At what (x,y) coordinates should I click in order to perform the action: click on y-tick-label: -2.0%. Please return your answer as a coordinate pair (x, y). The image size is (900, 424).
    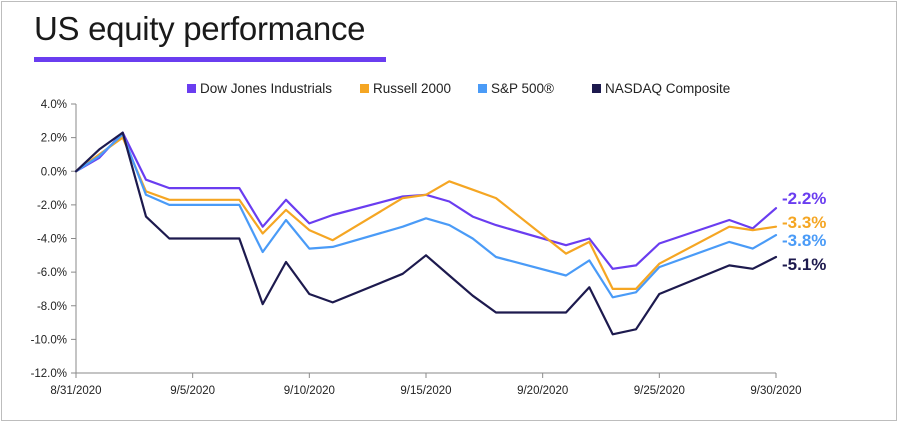
    Looking at the image, I should click on (52, 206).